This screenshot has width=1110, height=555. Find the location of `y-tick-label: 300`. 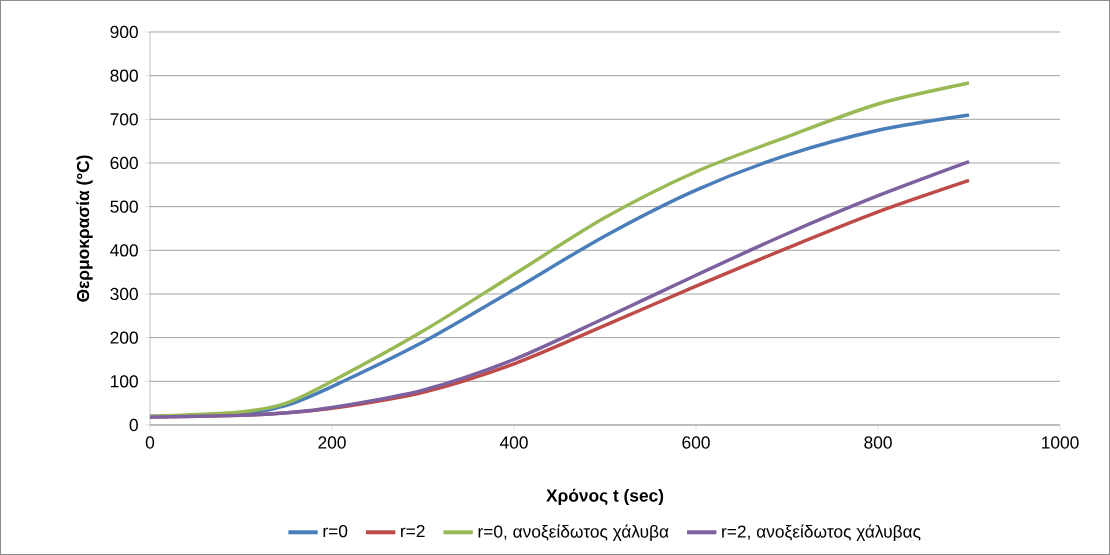

y-tick-label: 300 is located at coordinates (124, 294).